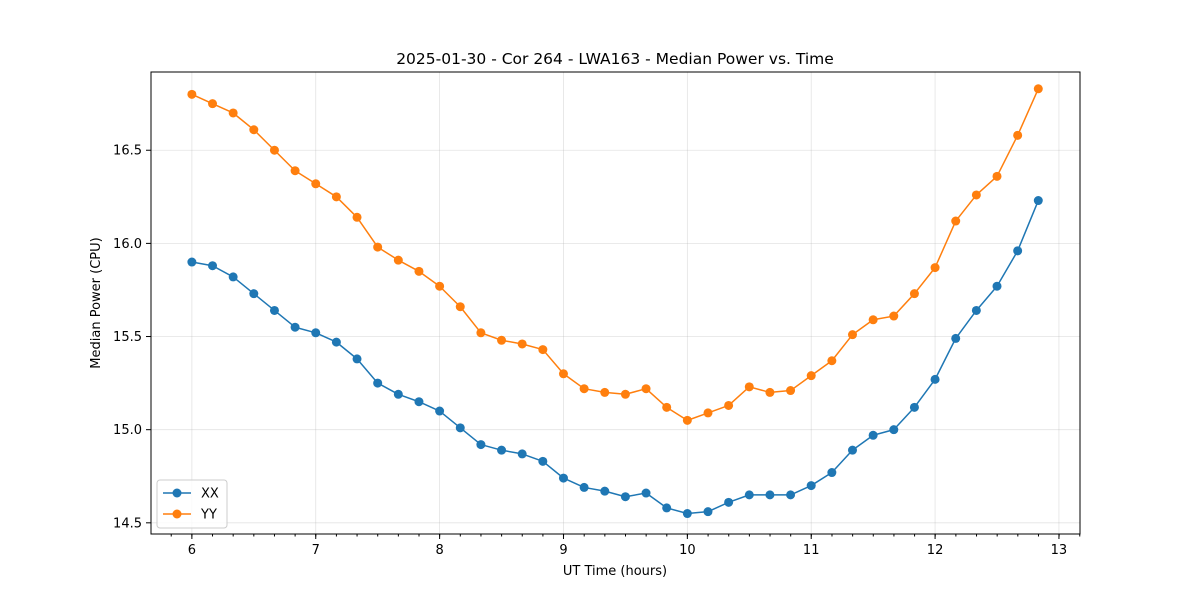 The width and height of the screenshot is (1200, 600). What do you see at coordinates (192, 550) in the screenshot?
I see `x-tick-label: 6` at bounding box center [192, 550].